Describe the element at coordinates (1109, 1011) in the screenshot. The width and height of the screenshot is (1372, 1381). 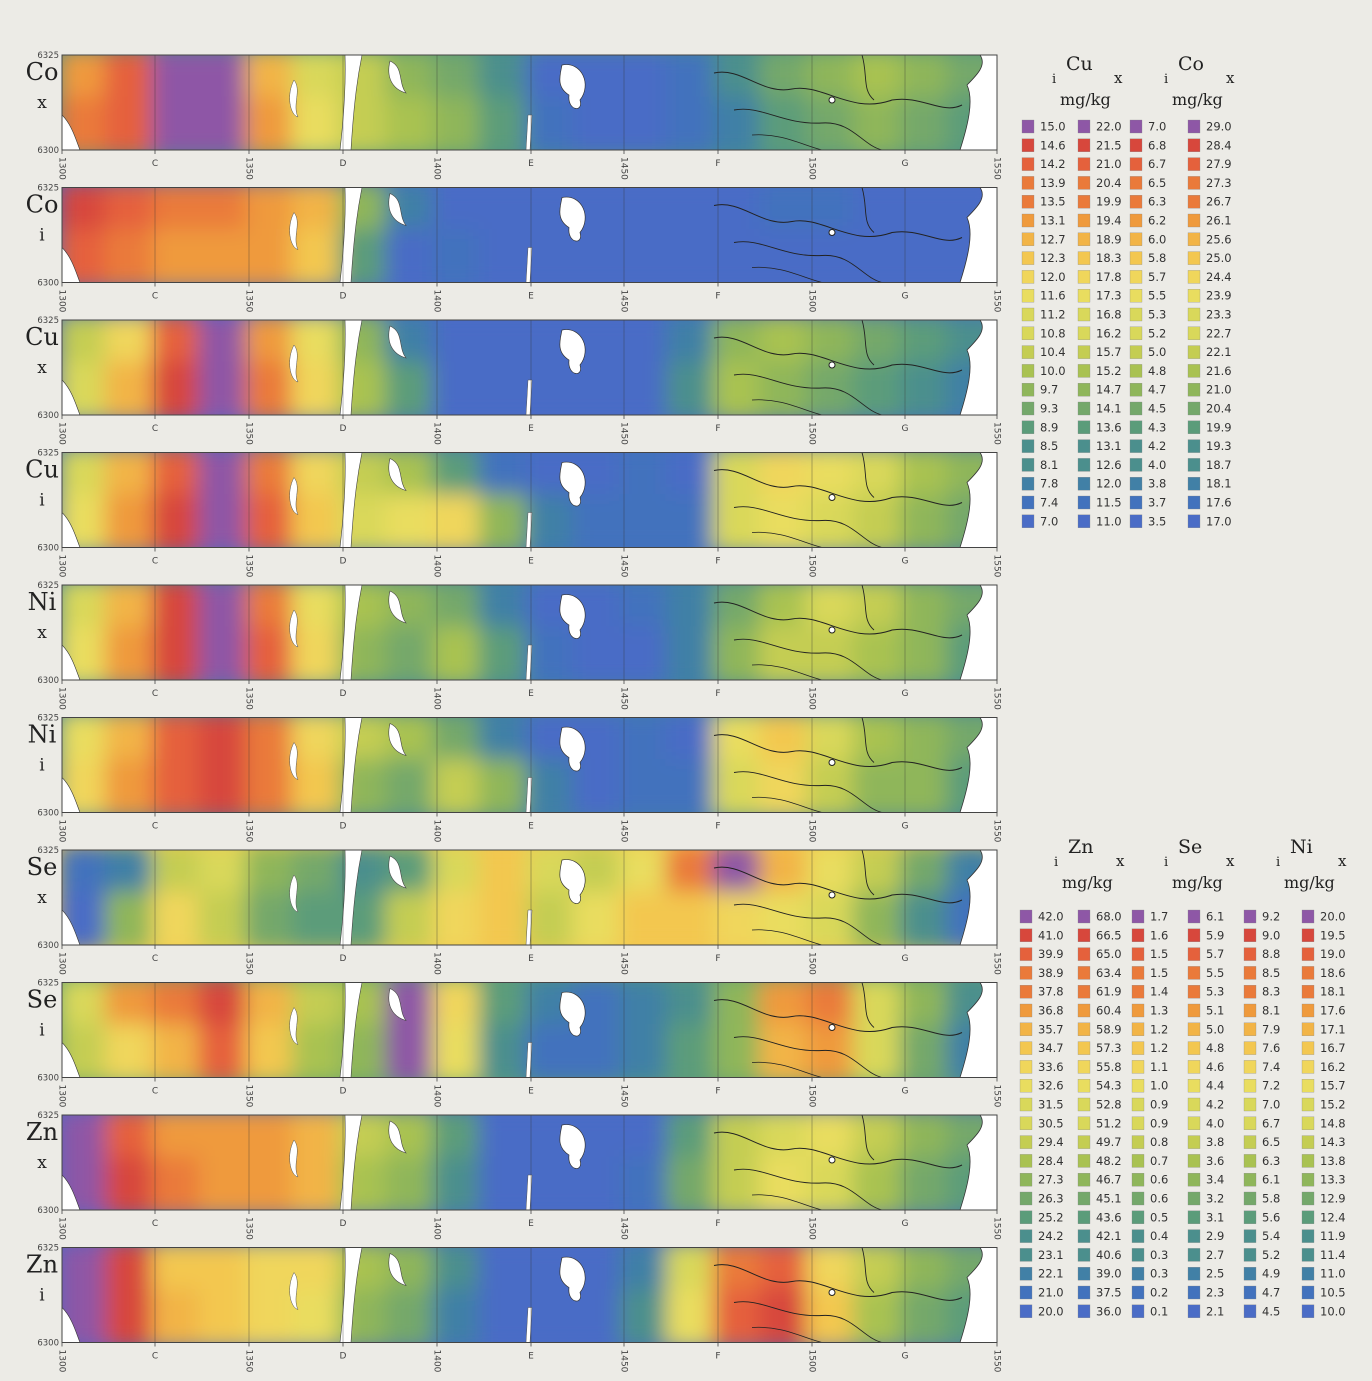
I see `legend-value: 60.4` at that location.